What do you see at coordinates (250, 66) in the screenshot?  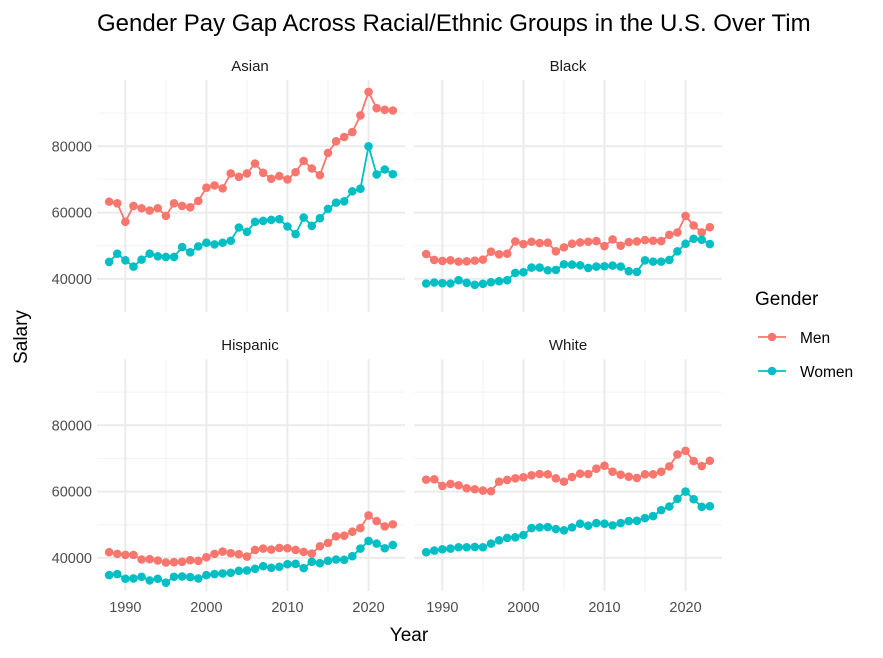 I see `facet-strip-label: Asian` at bounding box center [250, 66].